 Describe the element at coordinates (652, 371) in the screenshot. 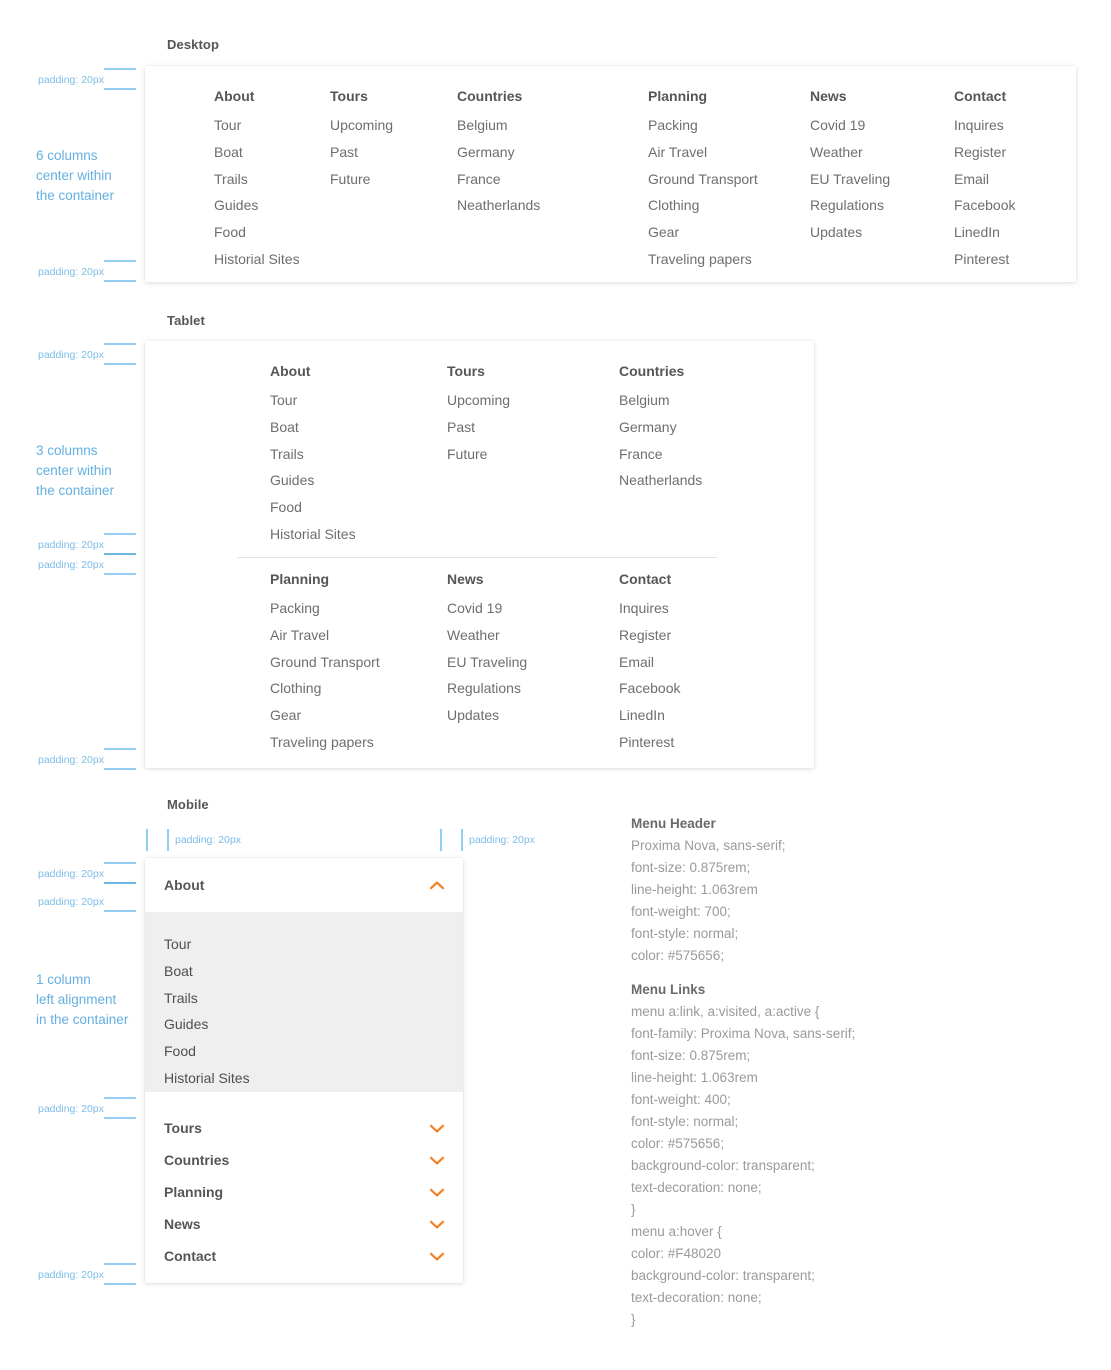

I see `column-header: Countries` at that location.